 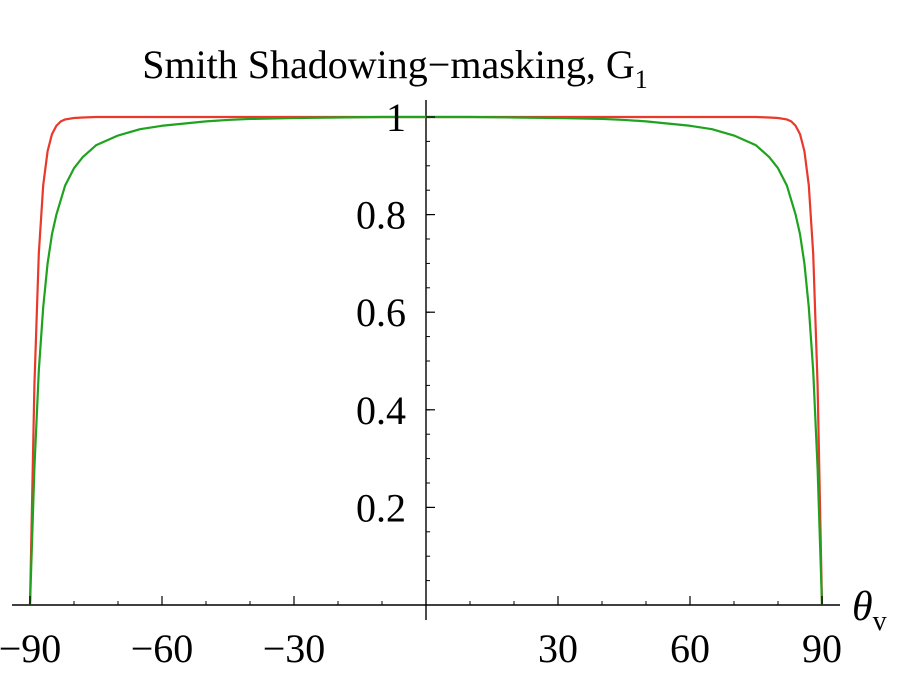 I want to click on x-axis-label: θv, so click(x=869, y=610).